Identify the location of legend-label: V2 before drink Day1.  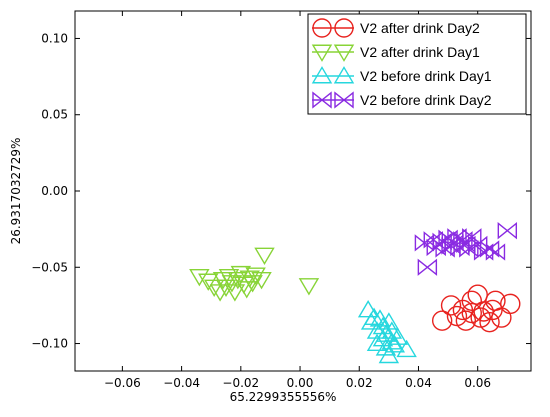
(426, 76).